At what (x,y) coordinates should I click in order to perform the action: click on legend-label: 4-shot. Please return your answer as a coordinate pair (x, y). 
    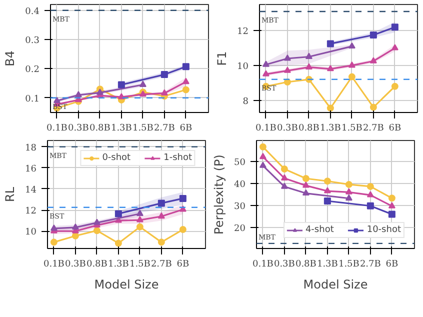
    Looking at the image, I should click on (319, 230).